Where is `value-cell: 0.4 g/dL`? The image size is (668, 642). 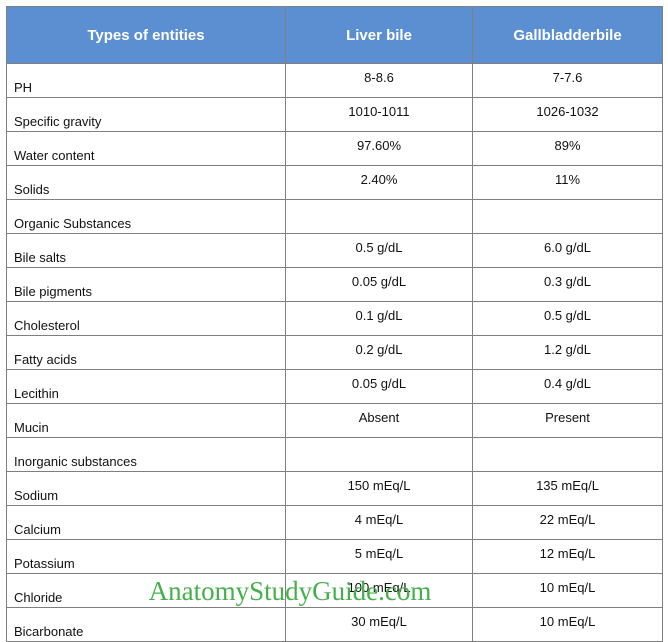
value-cell: 0.4 g/dL is located at coordinates (567, 386).